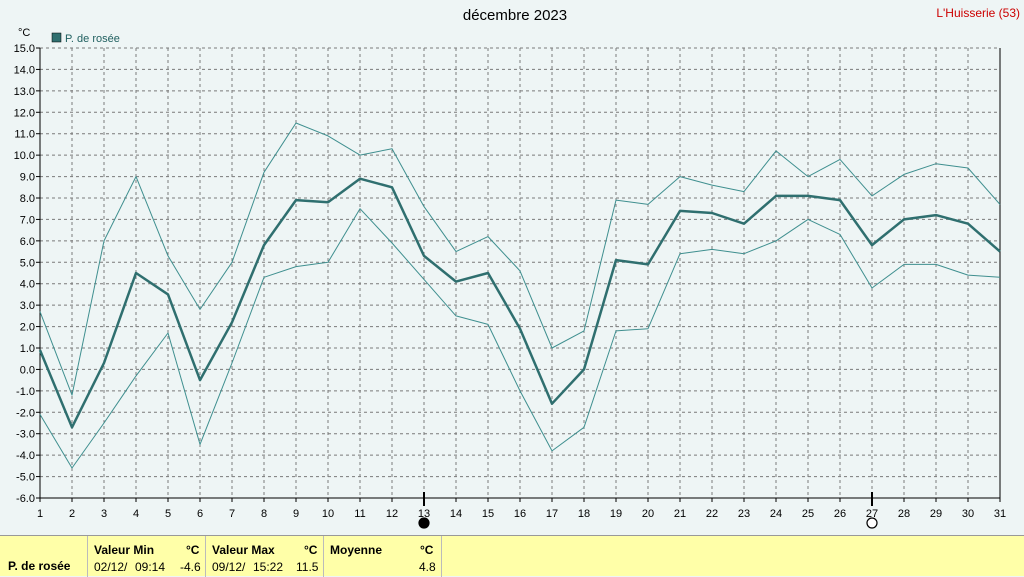 The image size is (1024, 577). I want to click on y-tick-label: 10.0, so click(24, 156).